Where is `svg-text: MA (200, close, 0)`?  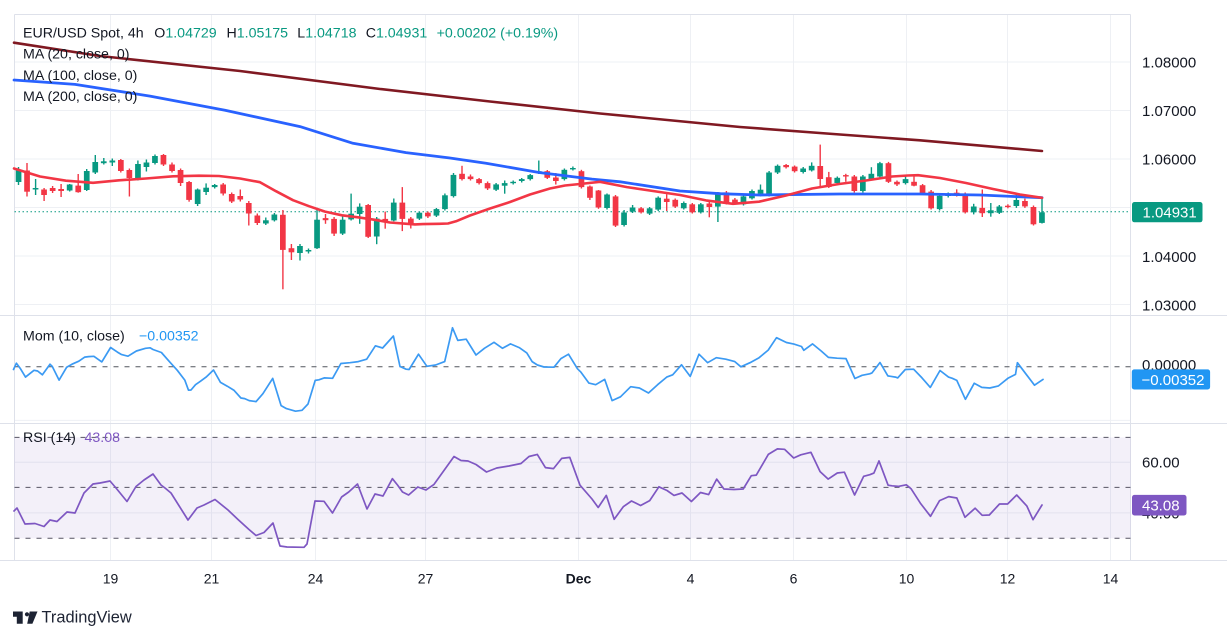 svg-text: MA (200, close, 0) is located at coordinates (80, 97).